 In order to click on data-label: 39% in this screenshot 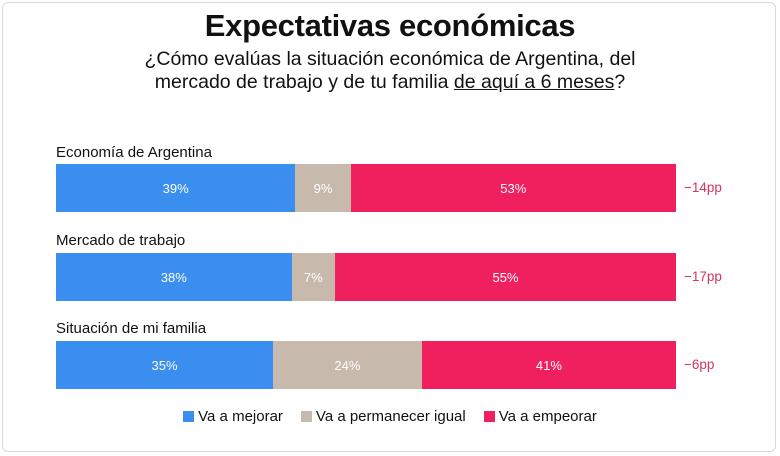, I will do `click(175, 188)`.